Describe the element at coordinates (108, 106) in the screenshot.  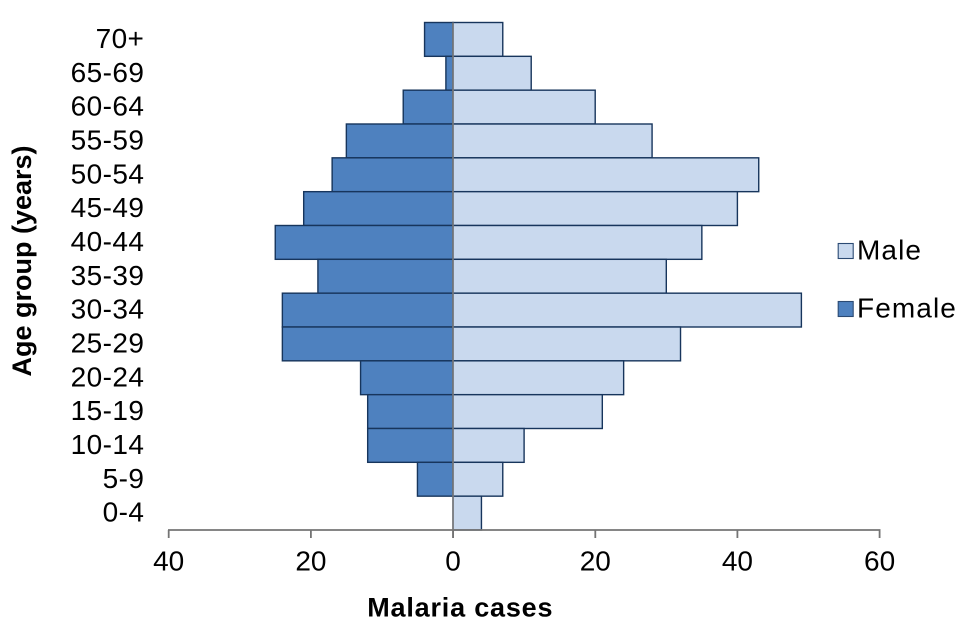
I see `svg-text: 60-64` at that location.